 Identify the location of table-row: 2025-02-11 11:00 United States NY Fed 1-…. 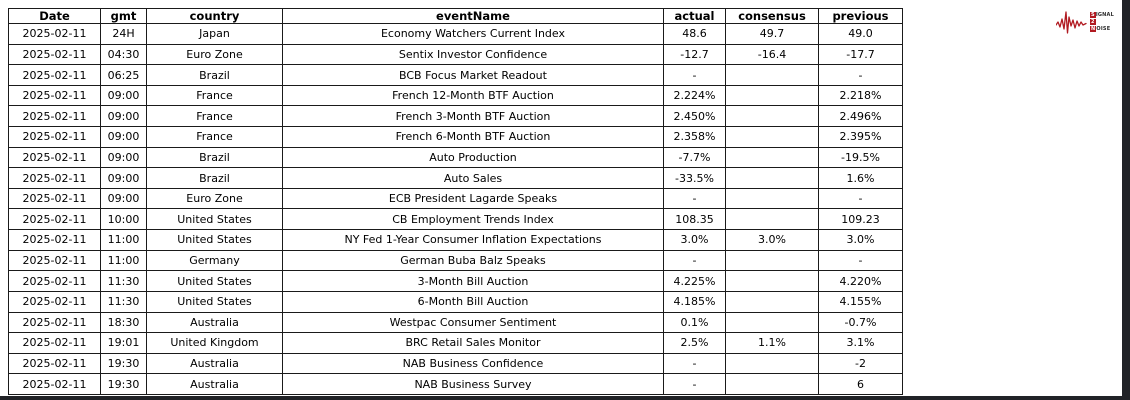
(455, 240).